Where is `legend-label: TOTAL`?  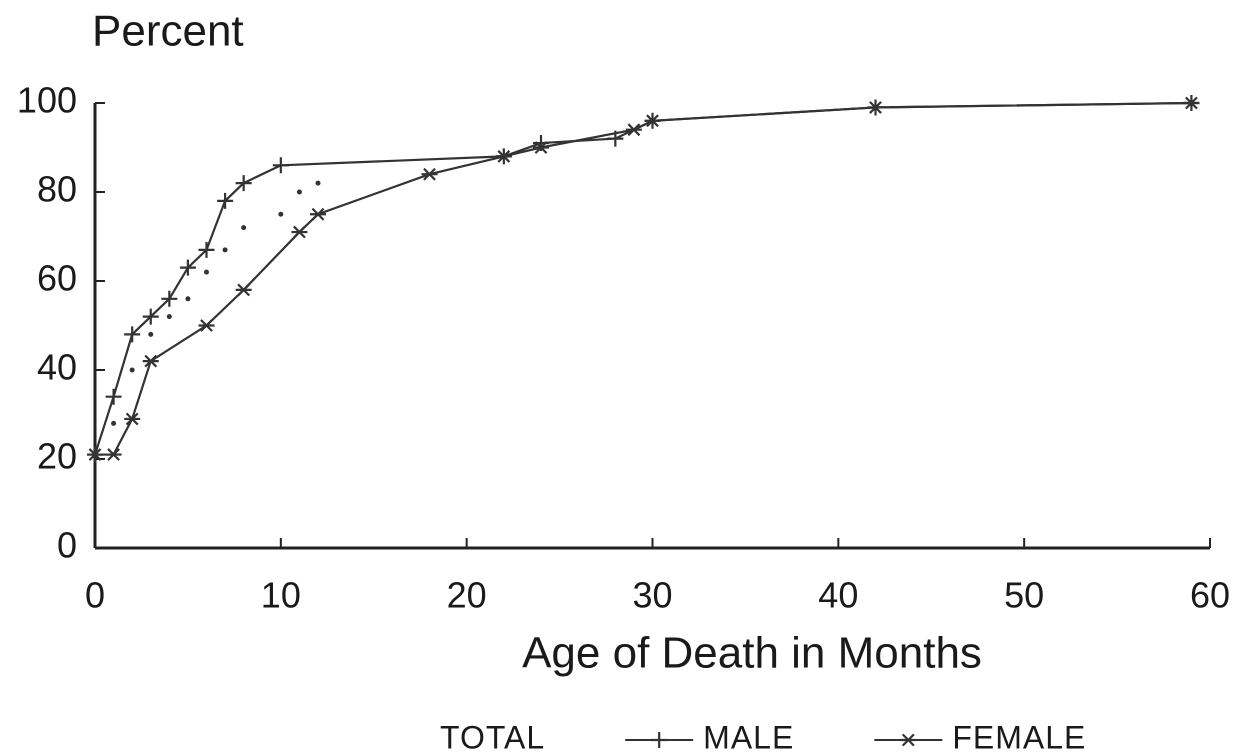
legend-label: TOTAL is located at coordinates (492, 737).